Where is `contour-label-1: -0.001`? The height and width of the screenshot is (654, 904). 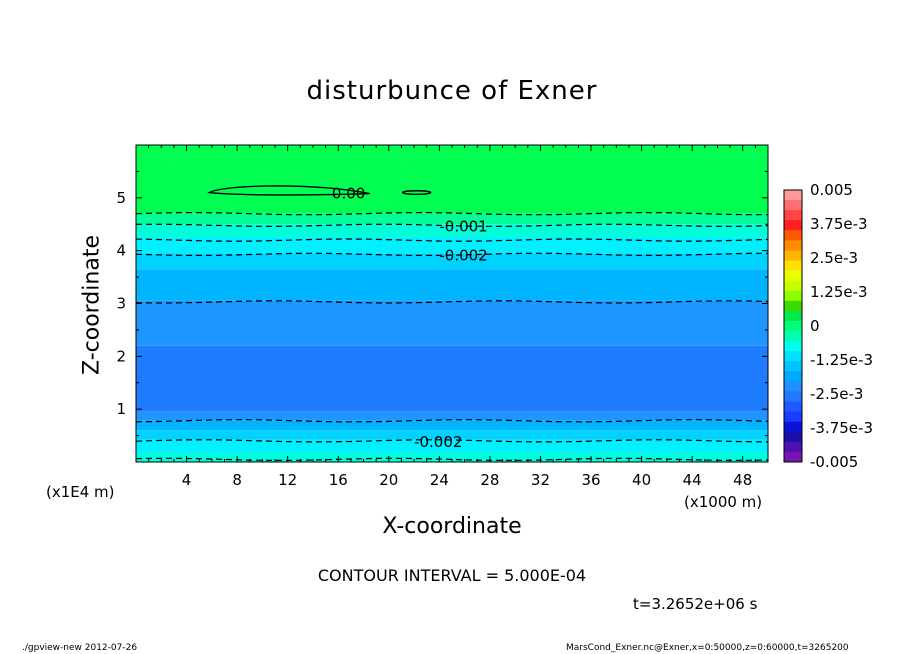
contour-label-1: -0.001 is located at coordinates (463, 226).